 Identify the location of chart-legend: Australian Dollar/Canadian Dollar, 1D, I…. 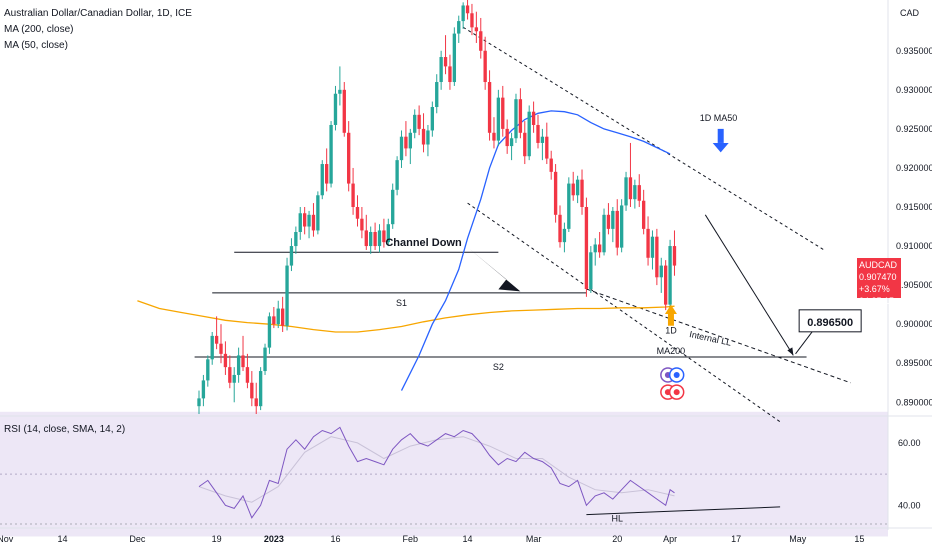
(98, 30).